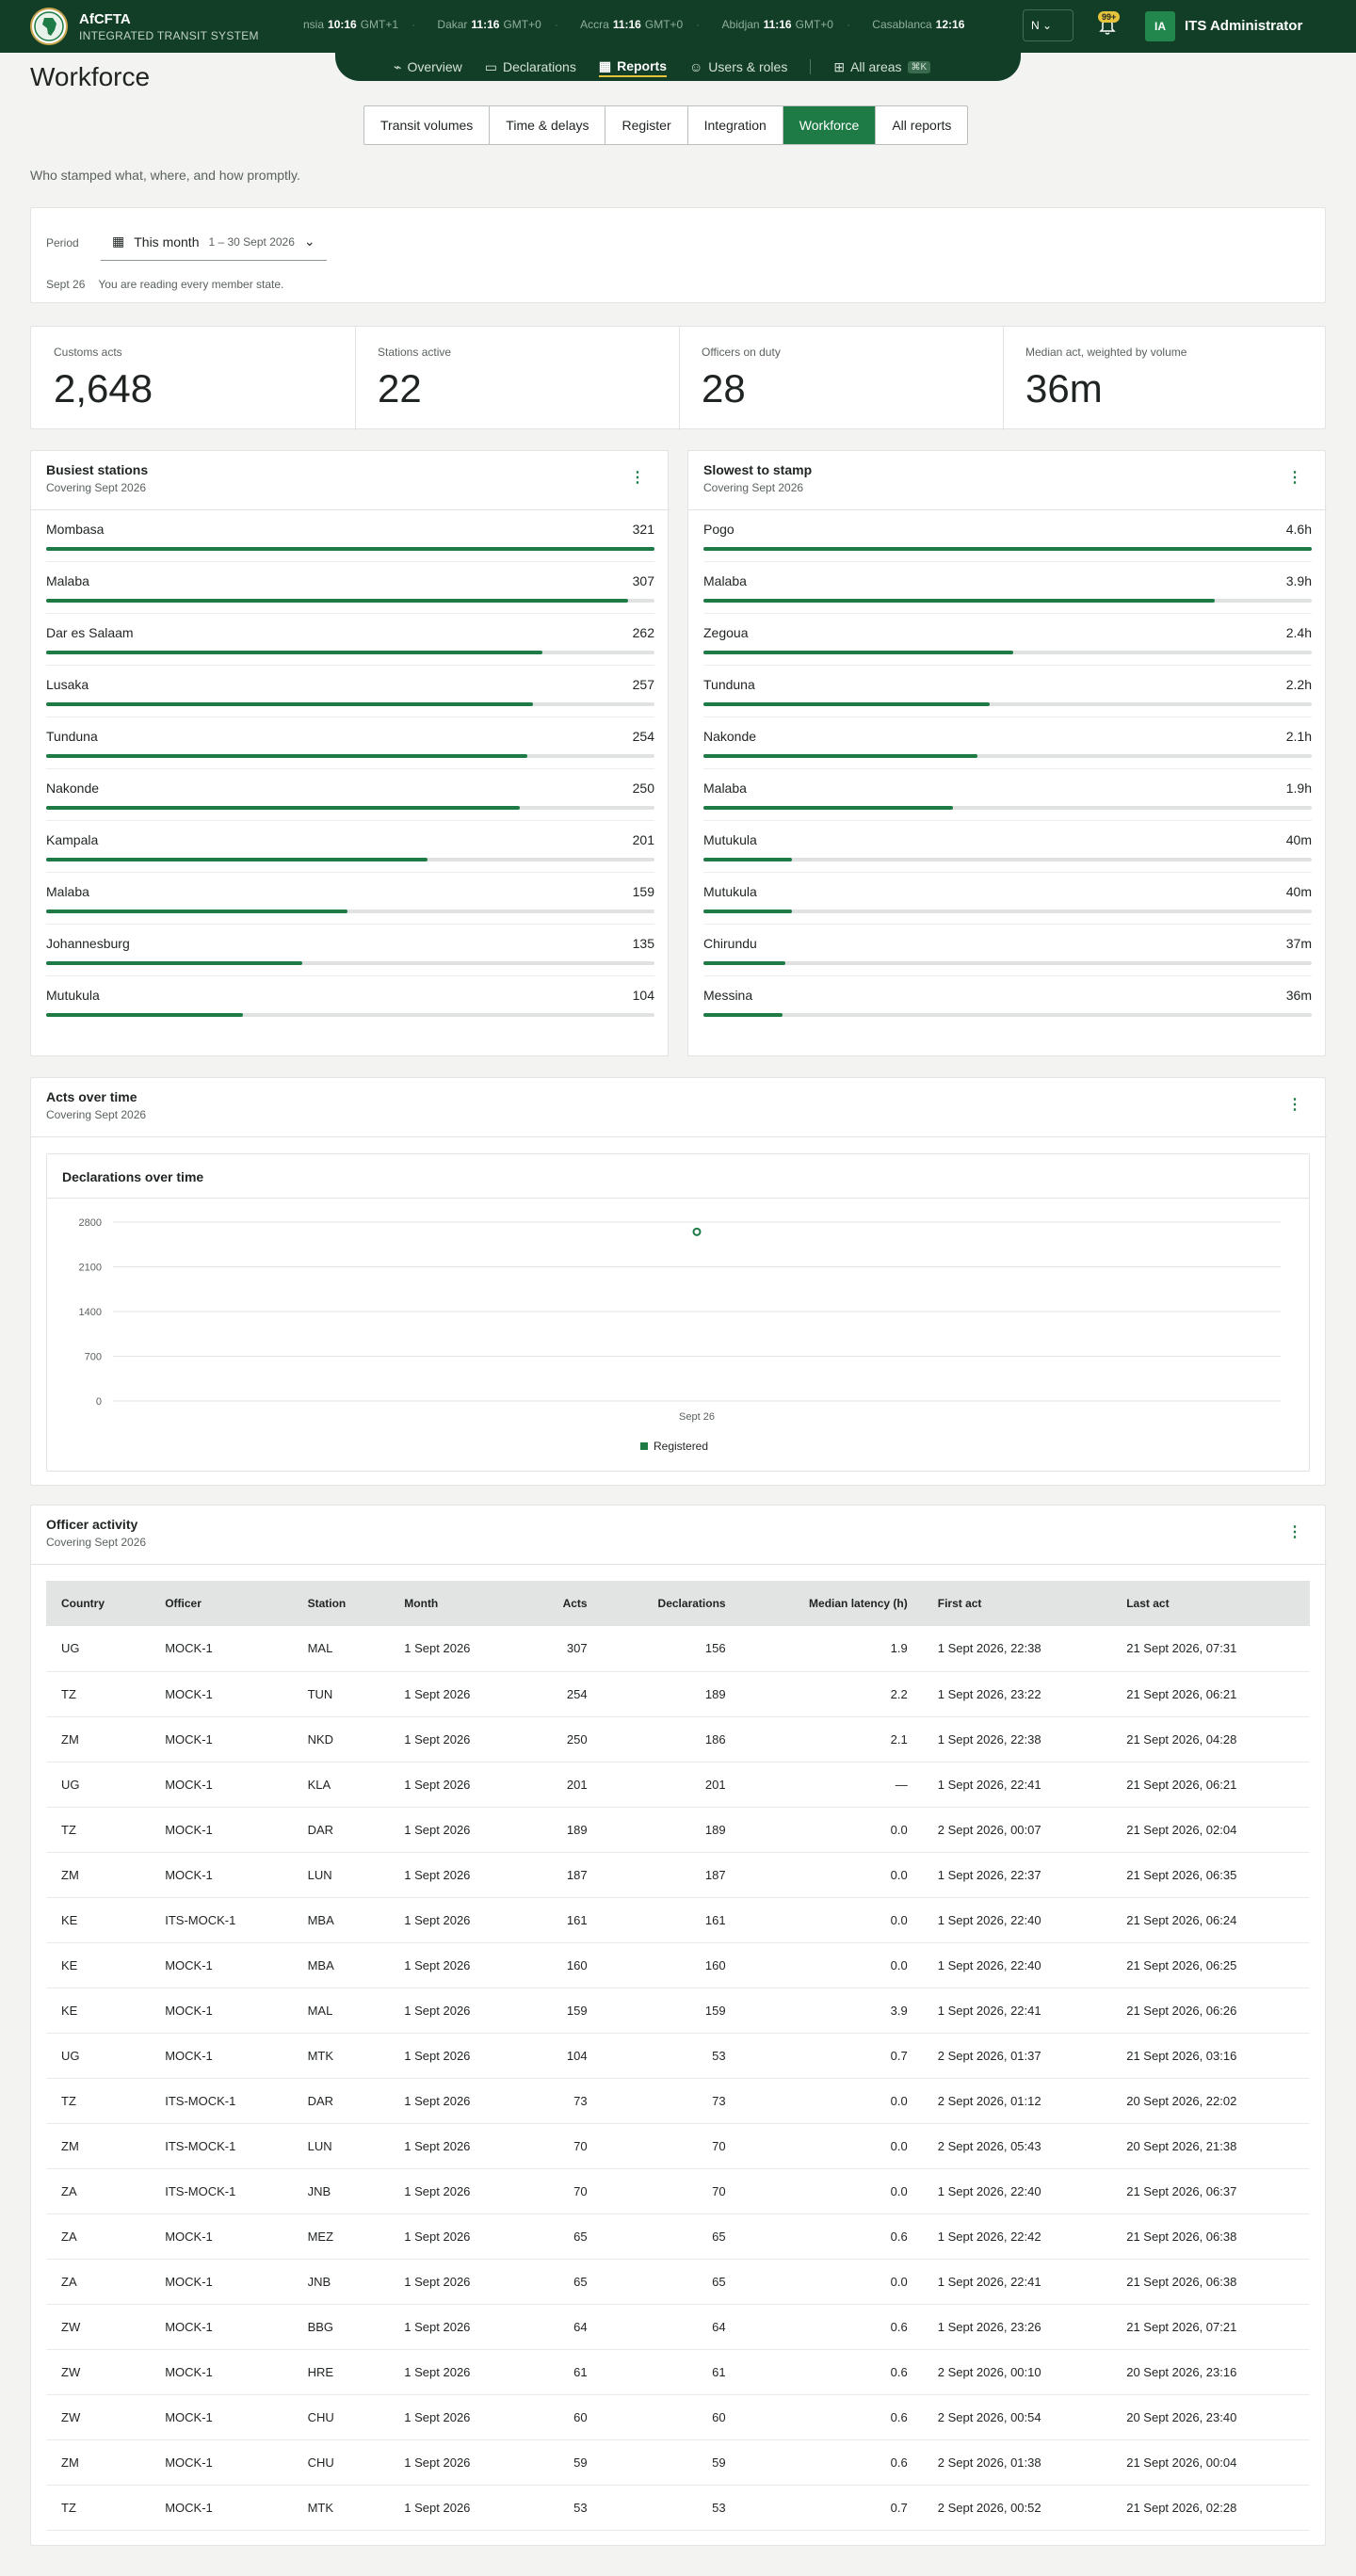  Describe the element at coordinates (350, 847) in the screenshot. I see `station-row: Kampala 201` at that location.